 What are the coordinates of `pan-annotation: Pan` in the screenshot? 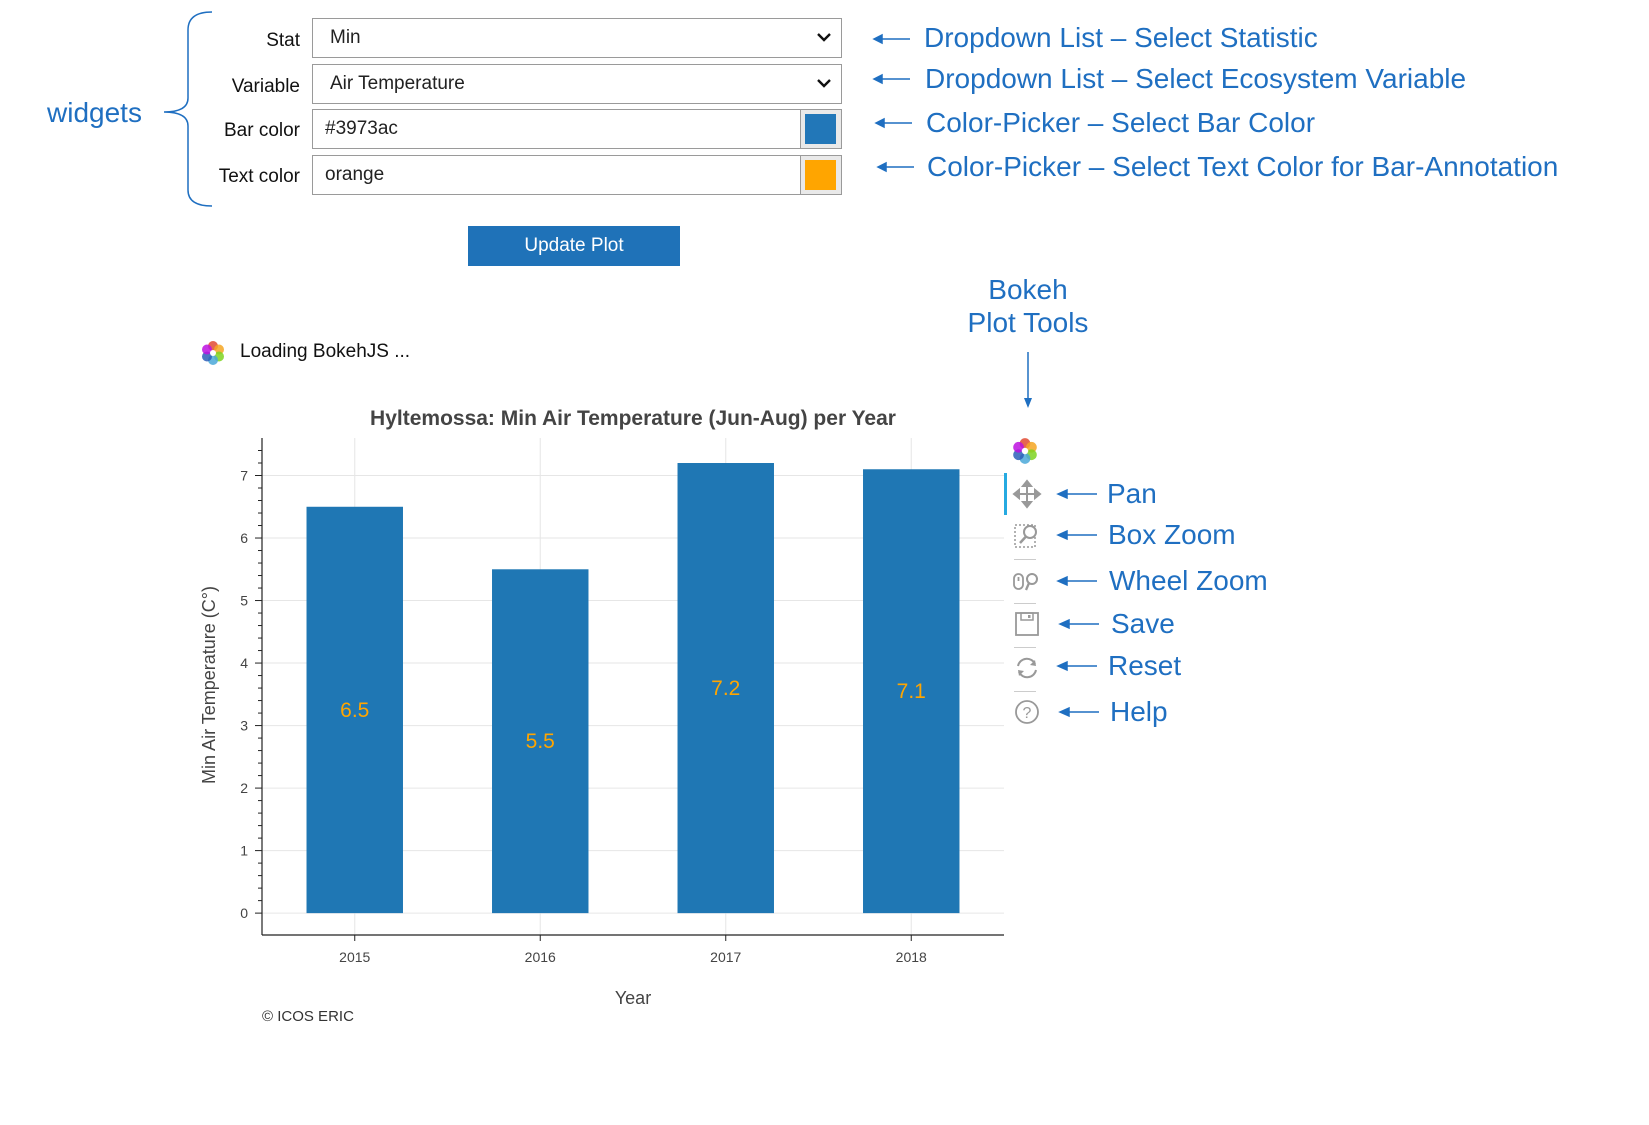 It's located at (1132, 493).